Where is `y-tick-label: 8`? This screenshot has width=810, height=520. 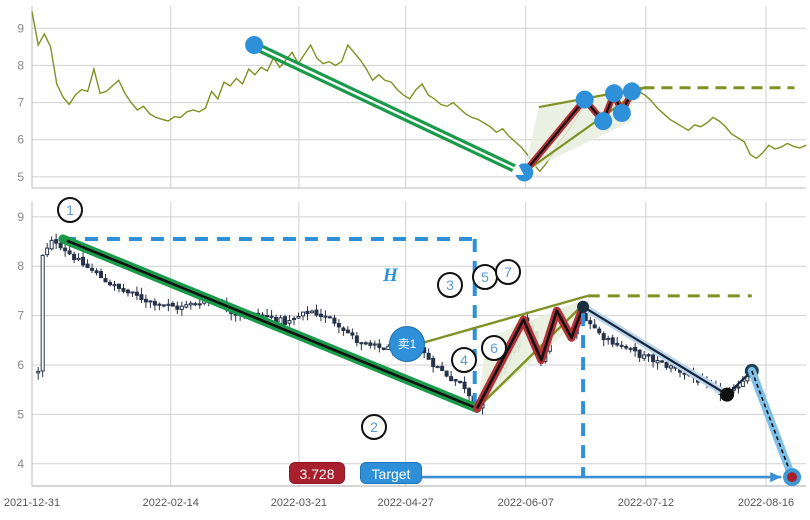 y-tick-label: 8 is located at coordinates (20, 266).